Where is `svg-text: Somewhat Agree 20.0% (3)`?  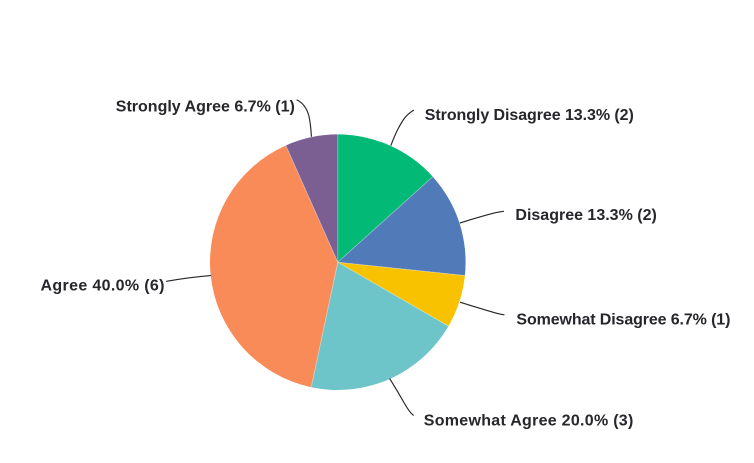
svg-text: Somewhat Agree 20.0% (3) is located at coordinates (529, 420).